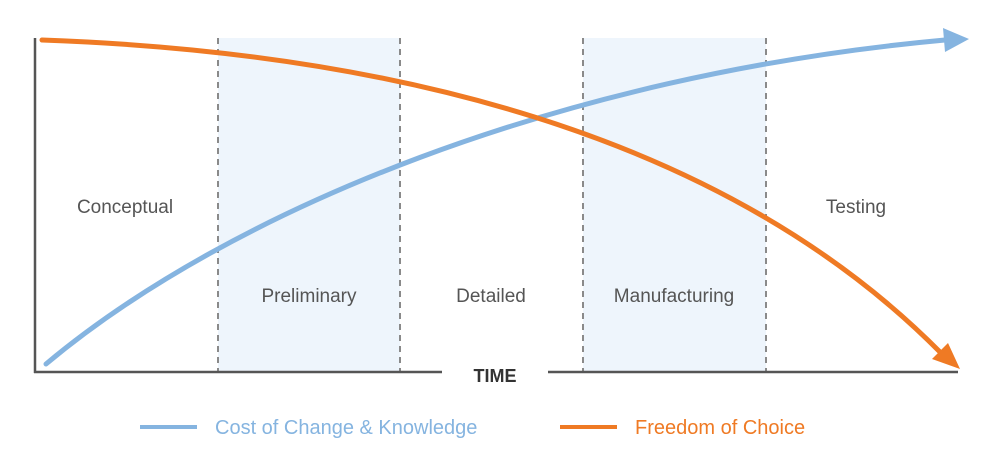  Describe the element at coordinates (495, 376) in the screenshot. I see `x-axis-label: TIME` at that location.